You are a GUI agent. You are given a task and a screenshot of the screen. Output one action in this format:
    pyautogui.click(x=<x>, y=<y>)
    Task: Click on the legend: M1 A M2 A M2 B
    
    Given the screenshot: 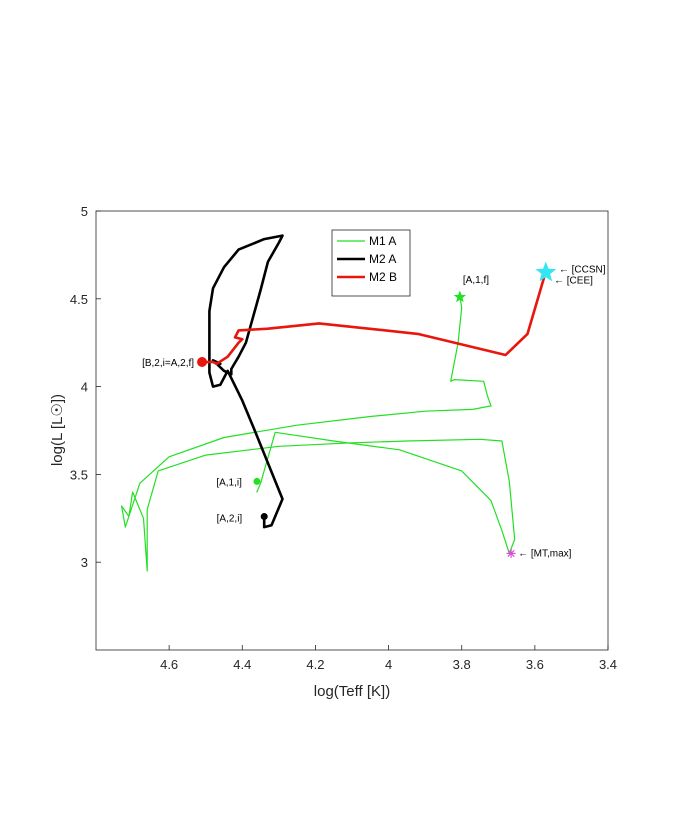 What is the action you would take?
    pyautogui.click(x=371, y=263)
    